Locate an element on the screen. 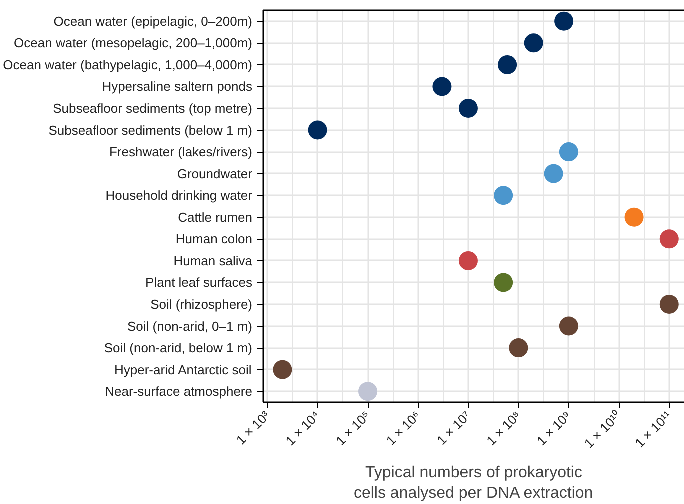  x-tick-label: 1 × 10⁸ is located at coordinates (504, 428).